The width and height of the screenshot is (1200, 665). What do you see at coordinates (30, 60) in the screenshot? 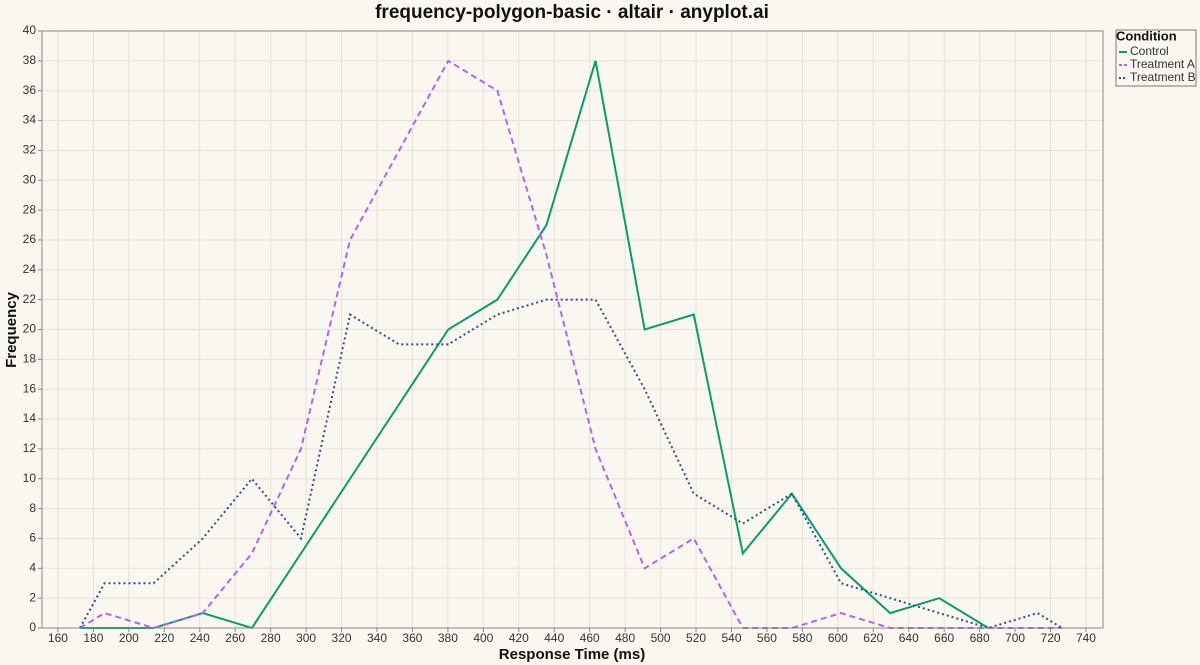
I see `y-tick-label: 38` at bounding box center [30, 60].